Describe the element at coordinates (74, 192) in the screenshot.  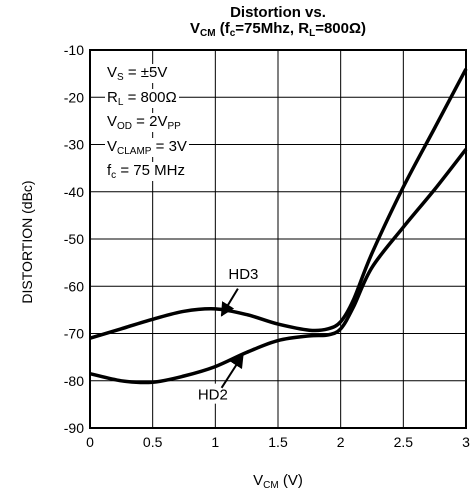
I see `y-tick-label: -40` at that location.